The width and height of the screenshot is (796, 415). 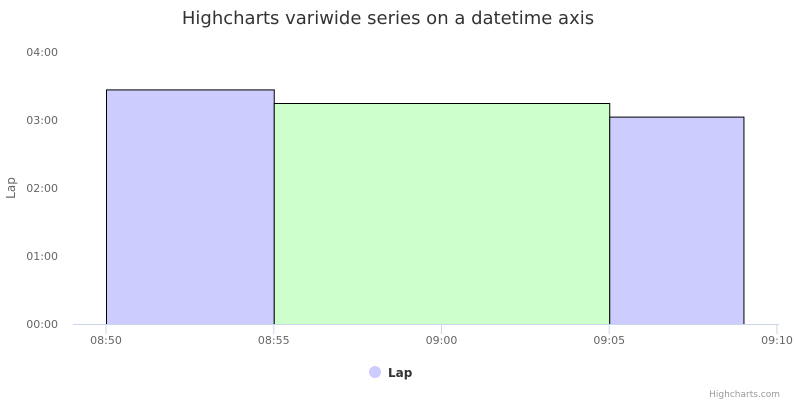 I want to click on legend-label: Lap, so click(x=400, y=373).